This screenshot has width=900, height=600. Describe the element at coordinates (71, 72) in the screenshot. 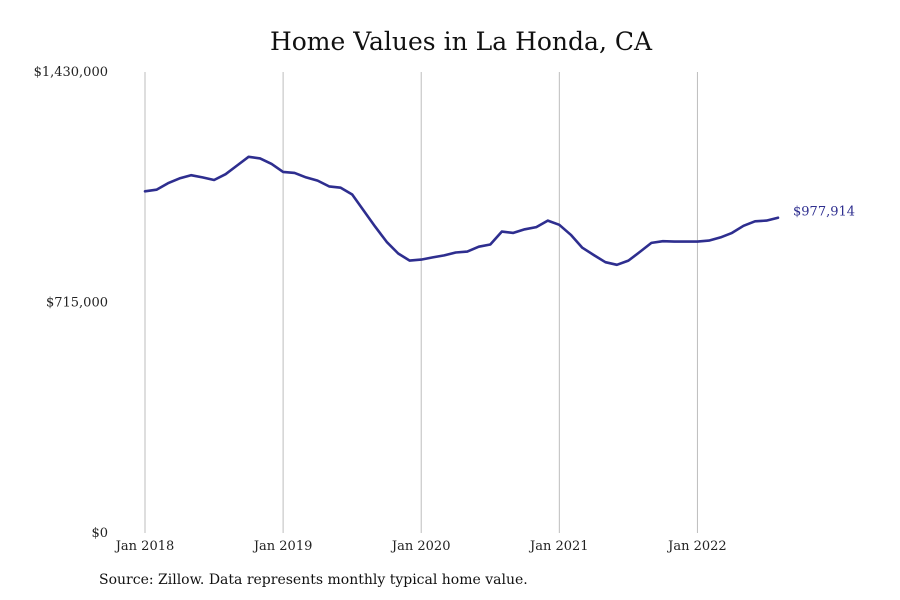

I see `y-tick-label: $1,430,000` at that location.